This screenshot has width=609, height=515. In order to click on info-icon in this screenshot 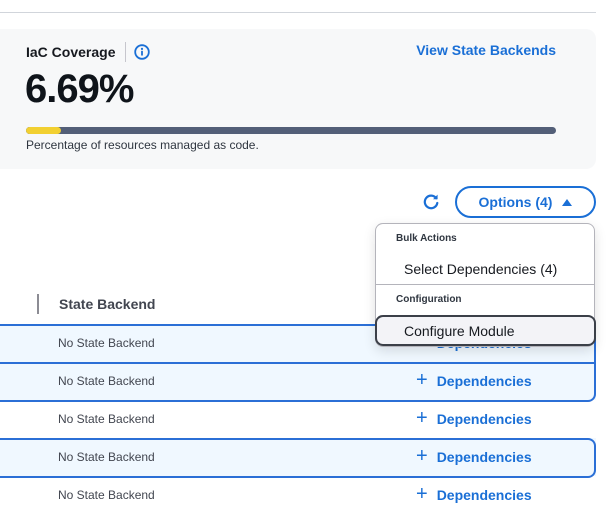, I will do `click(142, 52)`.